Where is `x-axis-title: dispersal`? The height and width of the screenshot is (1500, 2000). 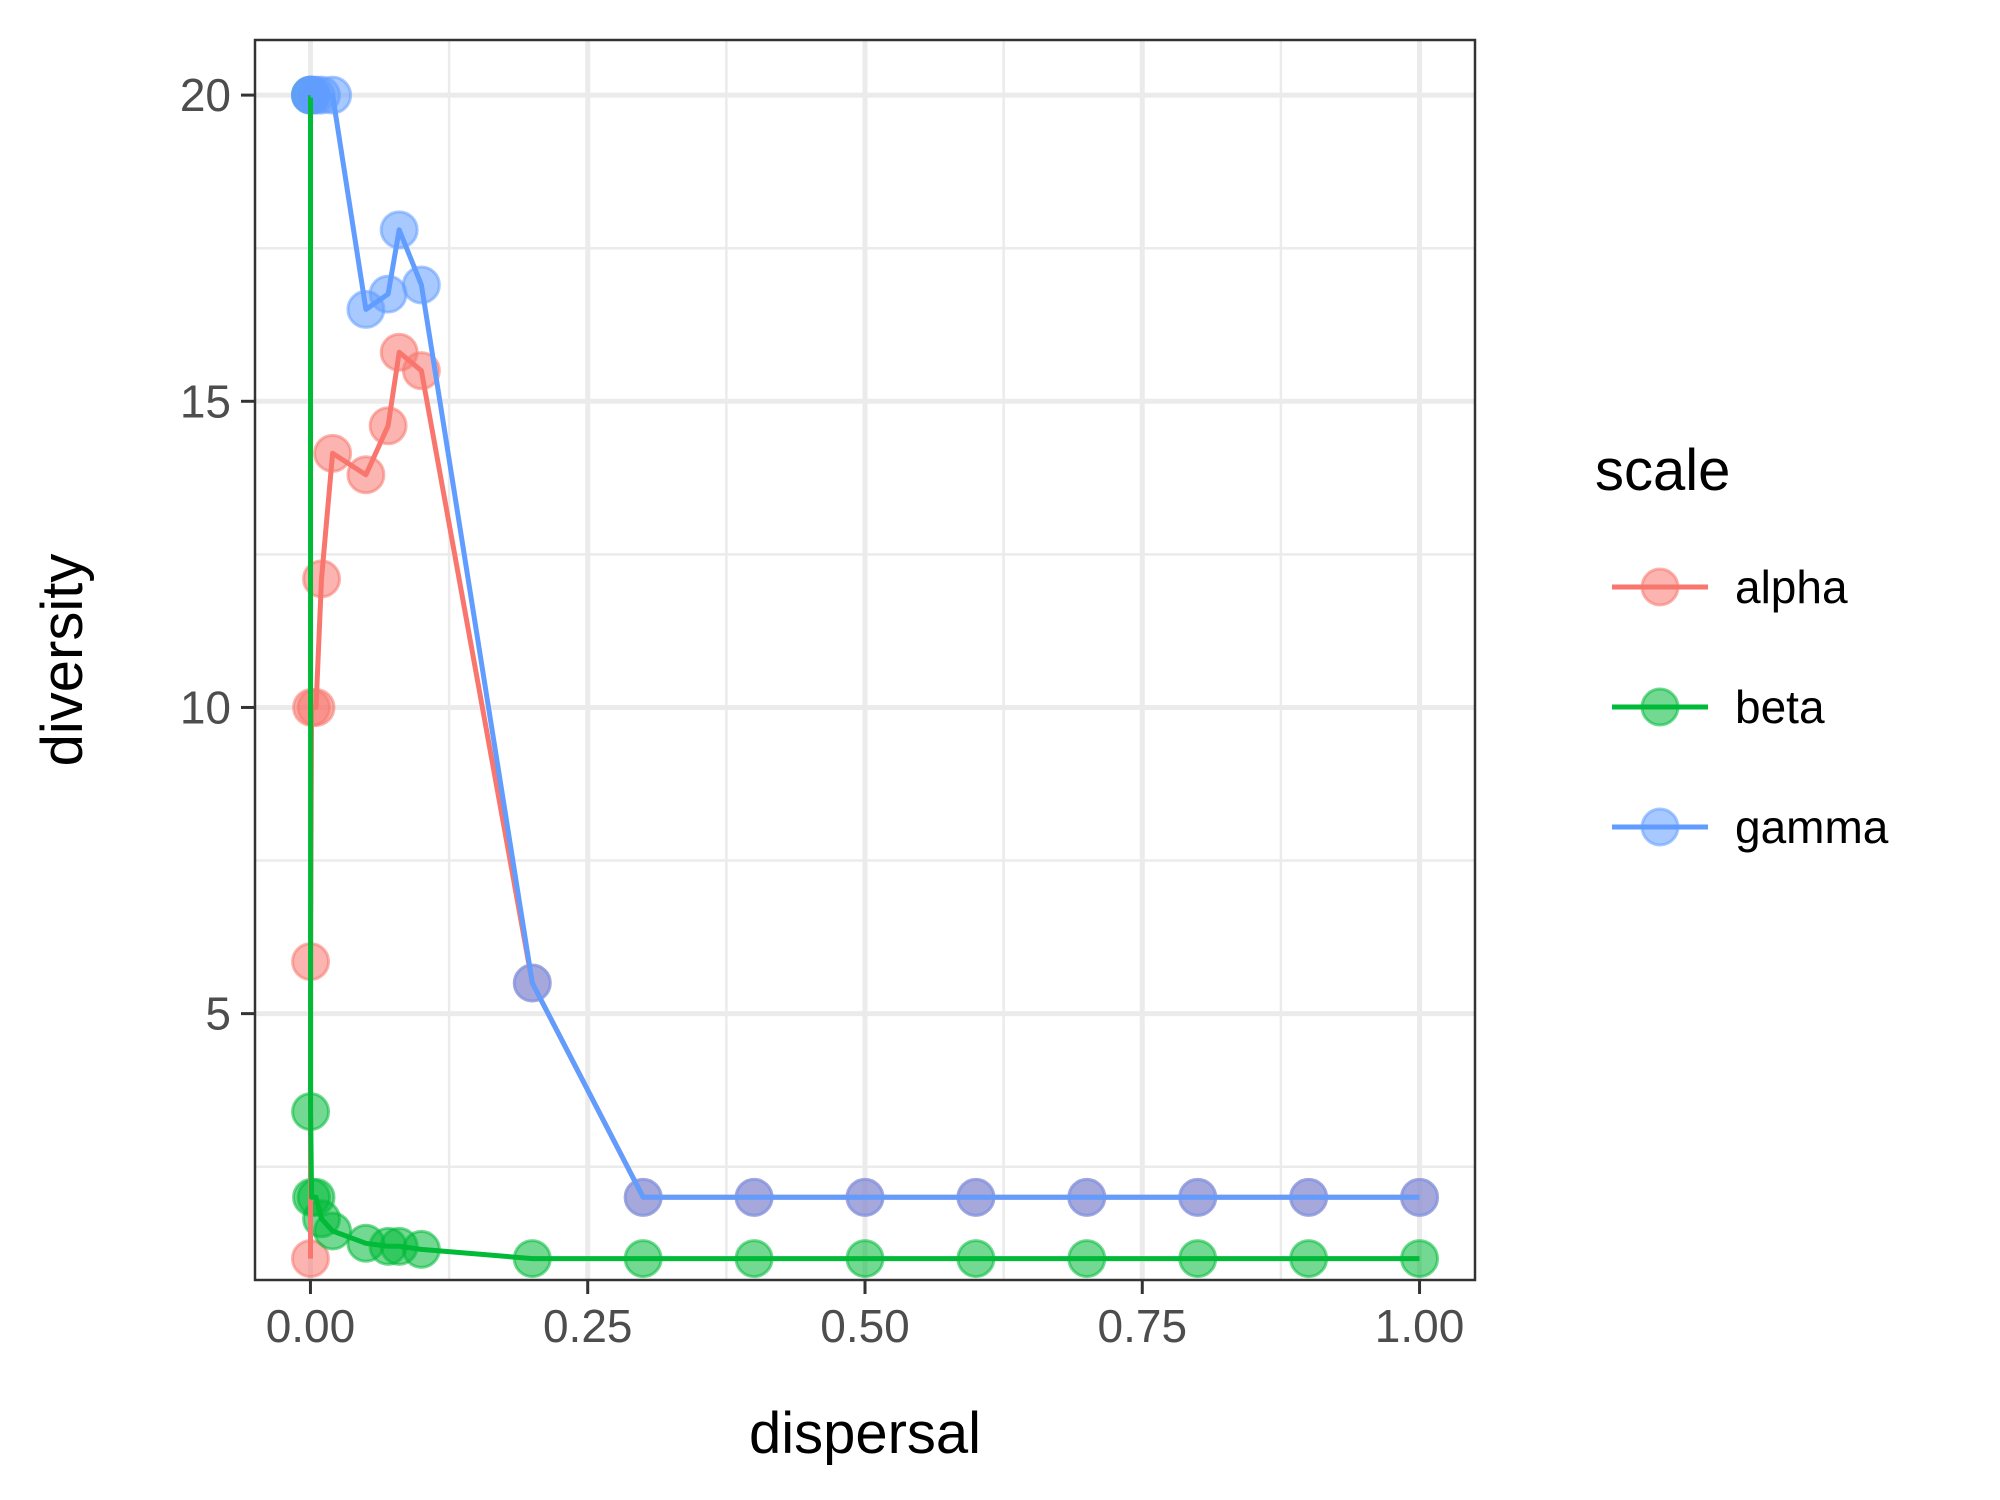 x-axis-title: dispersal is located at coordinates (865, 1433).